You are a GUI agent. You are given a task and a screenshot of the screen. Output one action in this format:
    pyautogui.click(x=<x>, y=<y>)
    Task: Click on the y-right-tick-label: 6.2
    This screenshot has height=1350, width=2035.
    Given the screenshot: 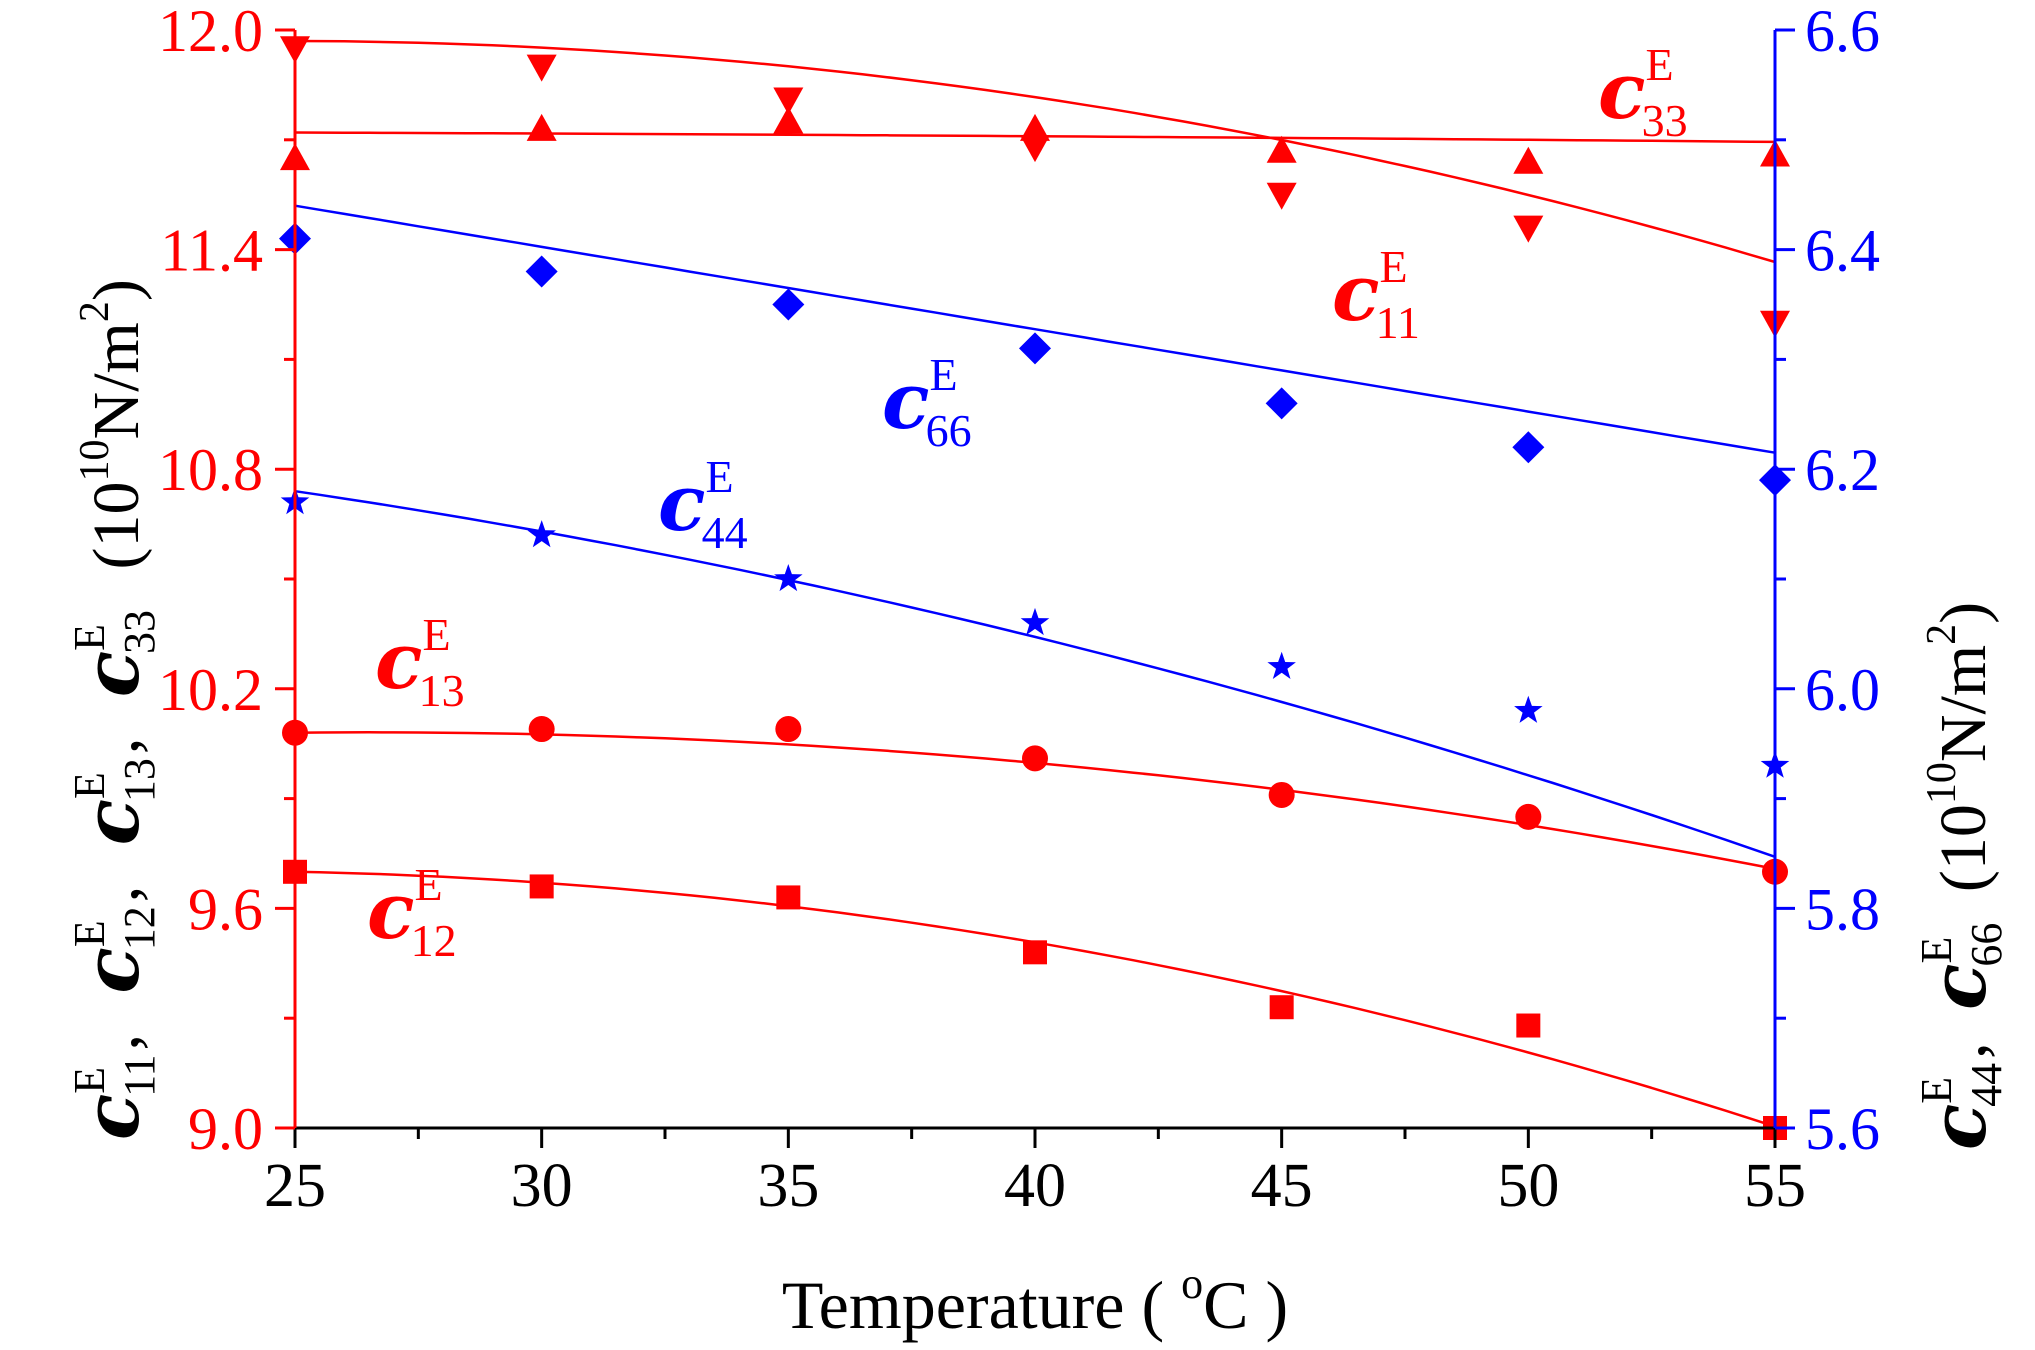 What is the action you would take?
    pyautogui.click(x=1842, y=470)
    